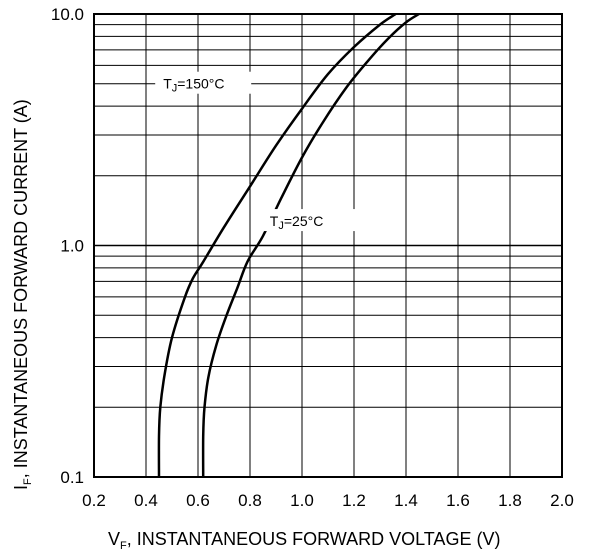  I want to click on series-label-0: TJ=150°C, so click(193, 85).